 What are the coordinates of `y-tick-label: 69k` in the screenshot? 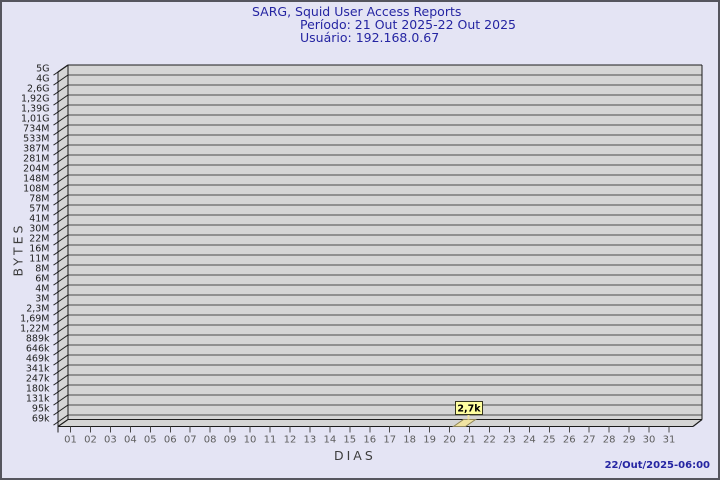 It's located at (41, 419).